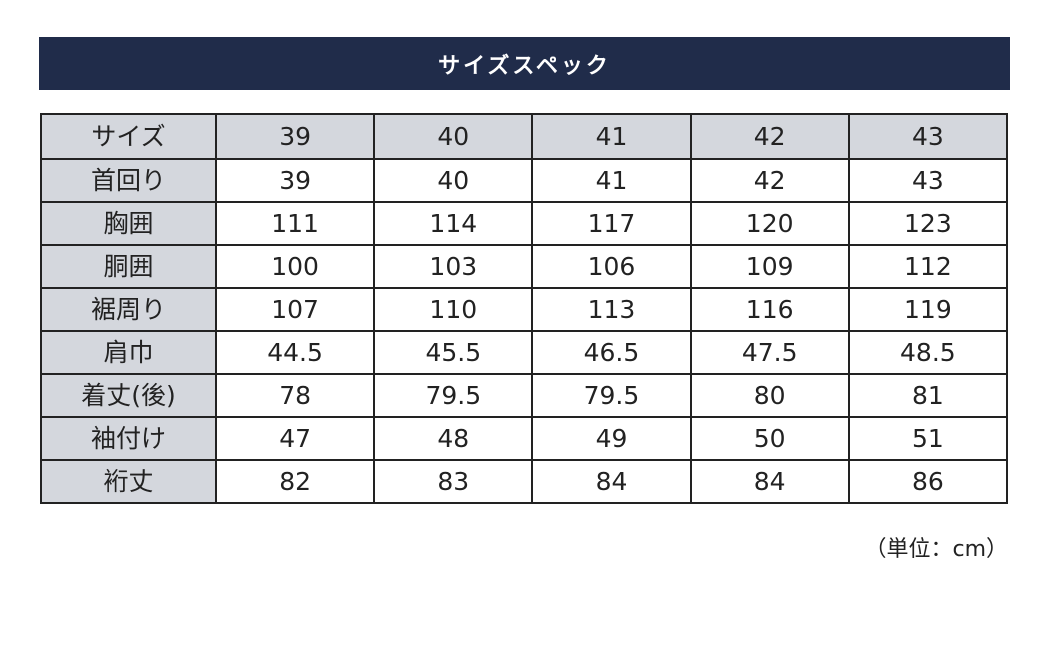 The image size is (1040, 646). What do you see at coordinates (128, 352) in the screenshot?
I see `row-label-cell: 肩巾` at bounding box center [128, 352].